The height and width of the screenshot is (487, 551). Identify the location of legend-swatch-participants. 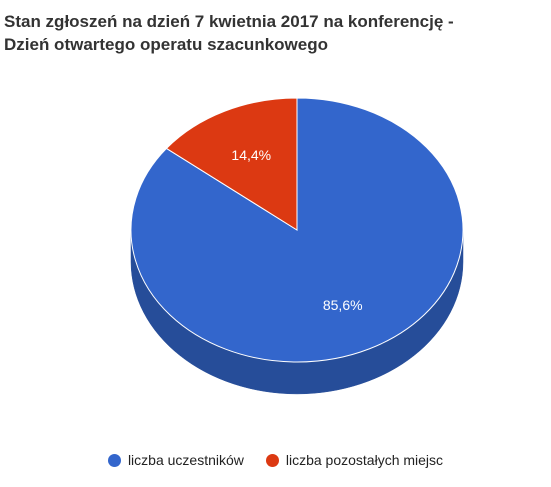
(114, 460).